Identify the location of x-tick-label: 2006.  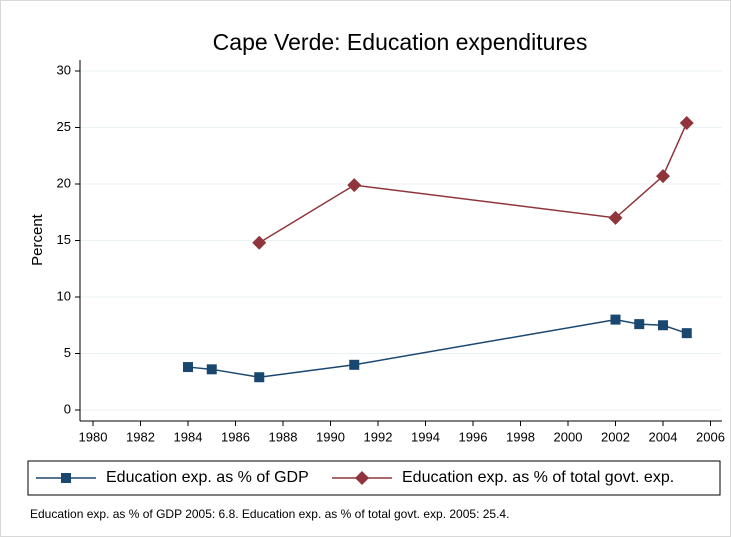
(710, 436).